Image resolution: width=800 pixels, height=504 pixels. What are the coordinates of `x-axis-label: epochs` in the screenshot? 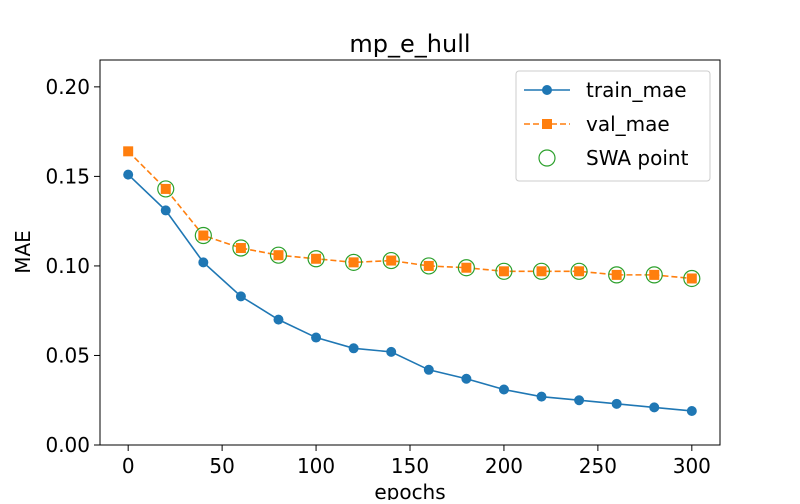 It's located at (409, 490).